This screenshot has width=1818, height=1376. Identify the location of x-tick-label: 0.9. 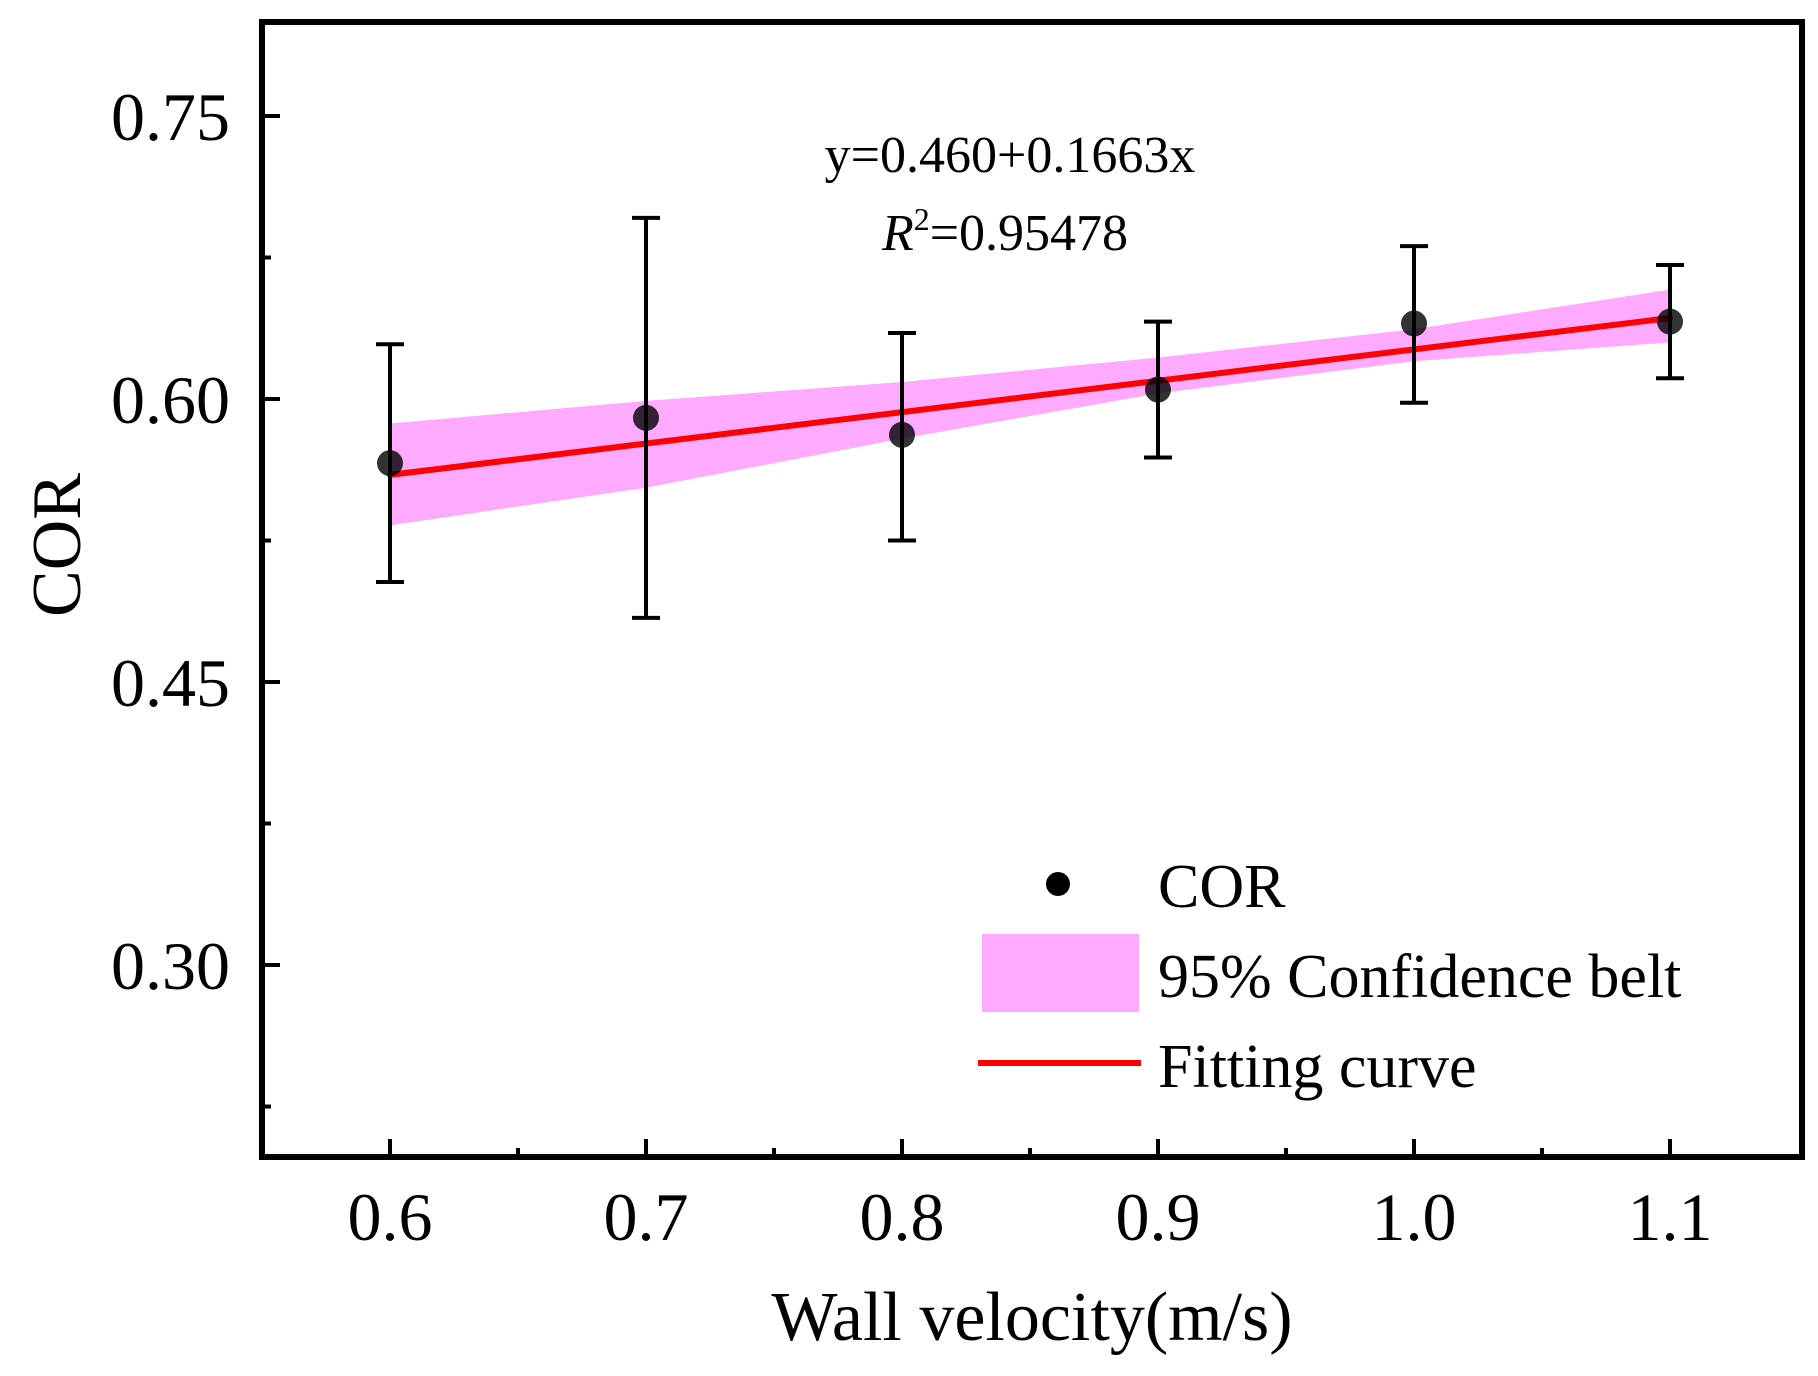
(1158, 1217).